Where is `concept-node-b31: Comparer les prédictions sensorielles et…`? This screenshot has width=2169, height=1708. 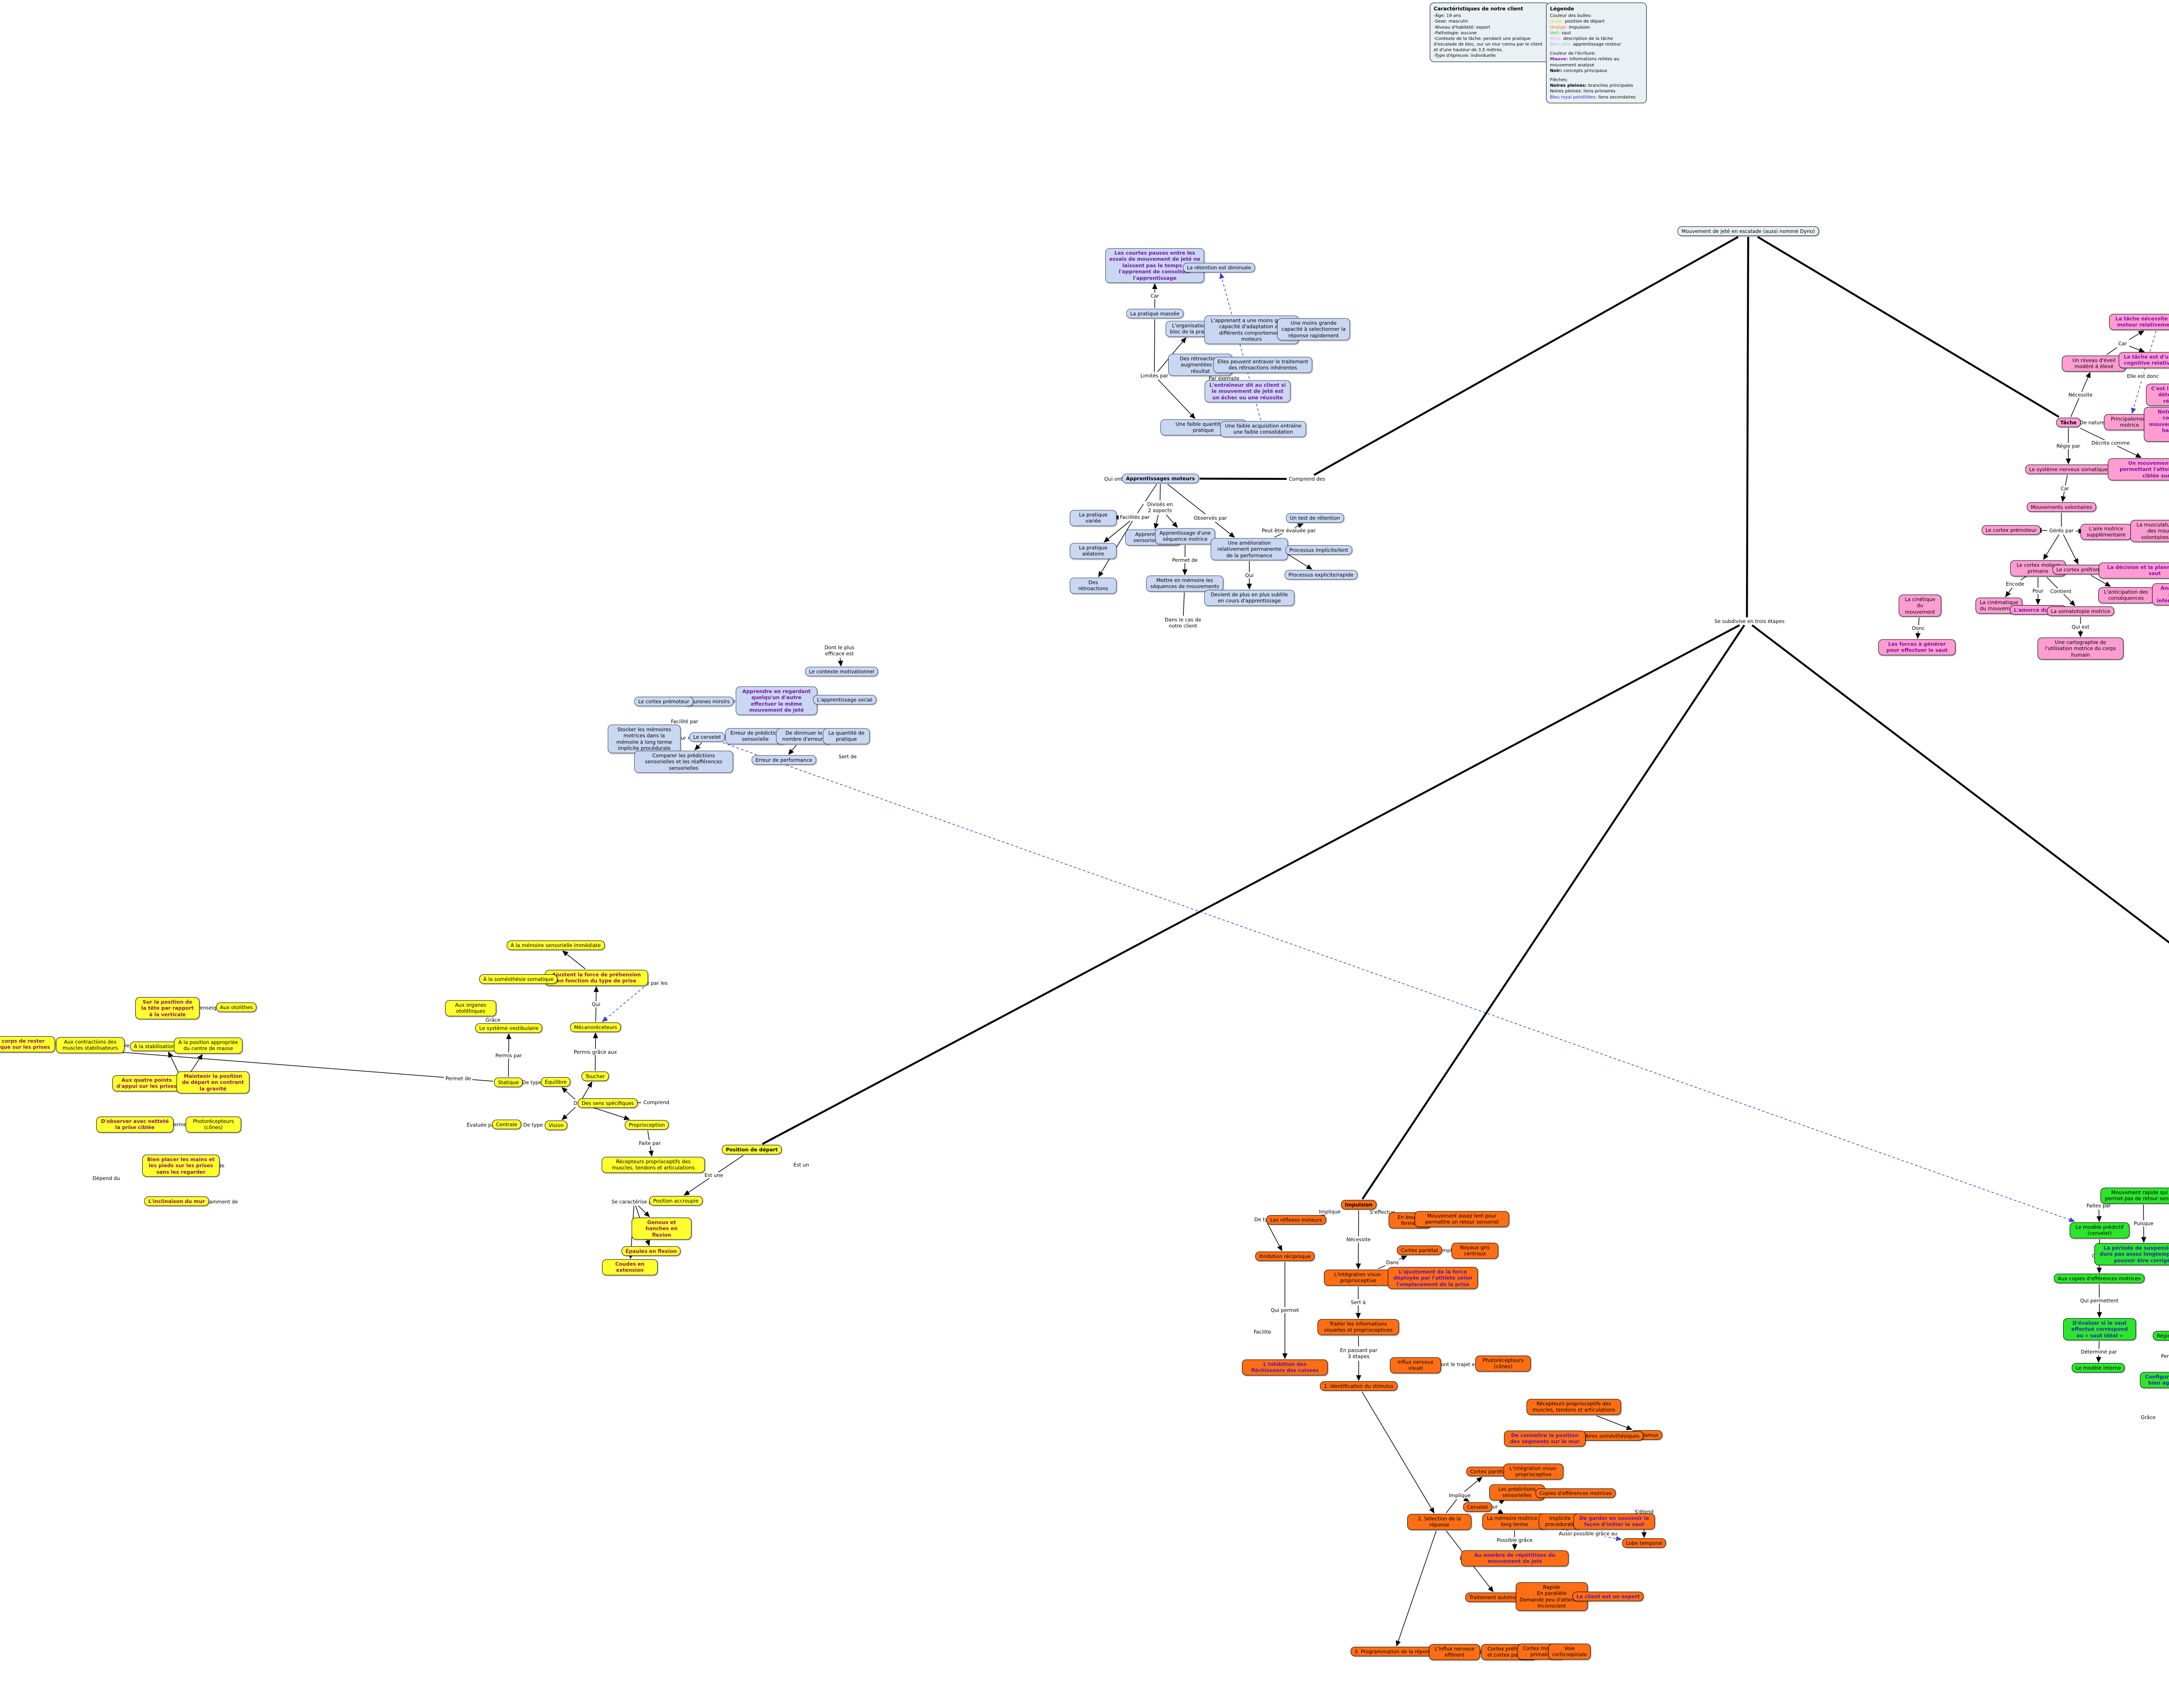 concept-node-b31: Comparer les prédictions sensorielles et… is located at coordinates (683, 762).